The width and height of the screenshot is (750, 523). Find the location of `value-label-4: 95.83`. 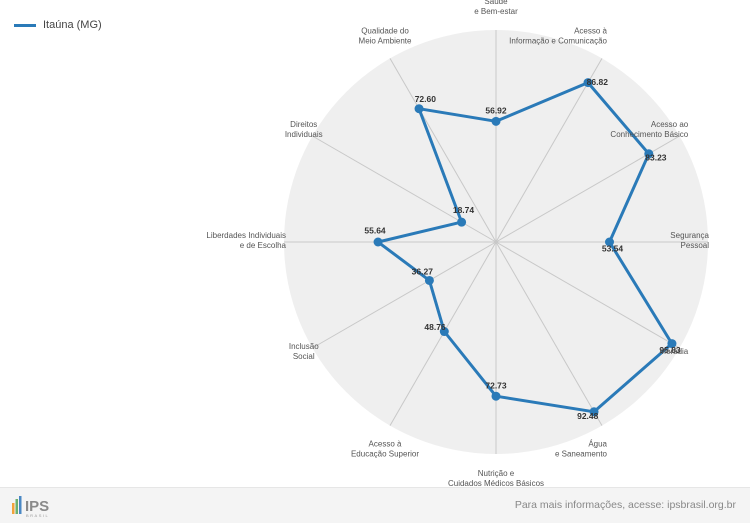

value-label-4: 95.83 is located at coordinates (670, 350).